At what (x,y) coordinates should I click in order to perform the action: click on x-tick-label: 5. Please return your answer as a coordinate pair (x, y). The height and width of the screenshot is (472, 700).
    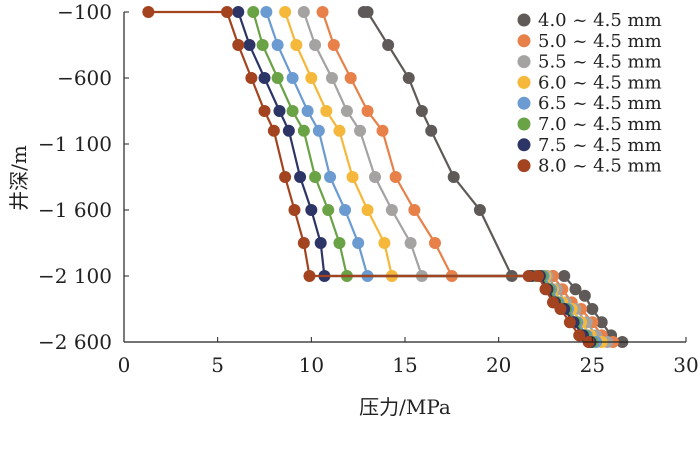
    Looking at the image, I should click on (217, 365).